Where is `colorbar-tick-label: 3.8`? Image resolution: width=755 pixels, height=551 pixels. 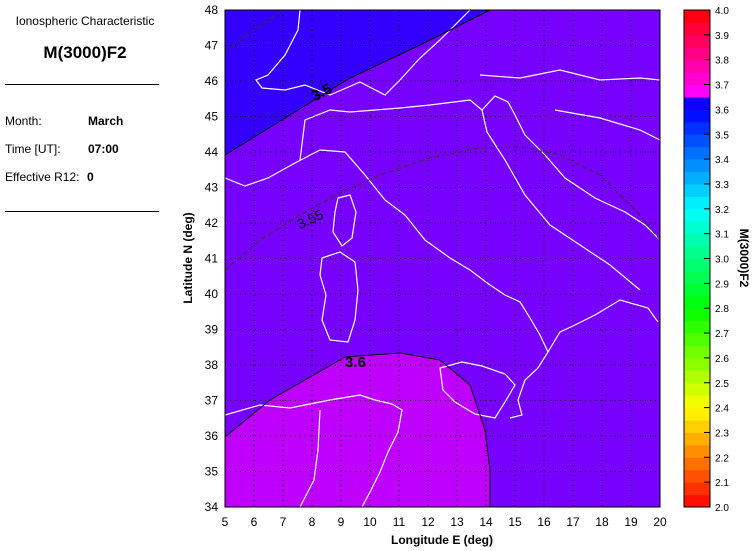
colorbar-tick-label: 3.8 is located at coordinates (722, 61).